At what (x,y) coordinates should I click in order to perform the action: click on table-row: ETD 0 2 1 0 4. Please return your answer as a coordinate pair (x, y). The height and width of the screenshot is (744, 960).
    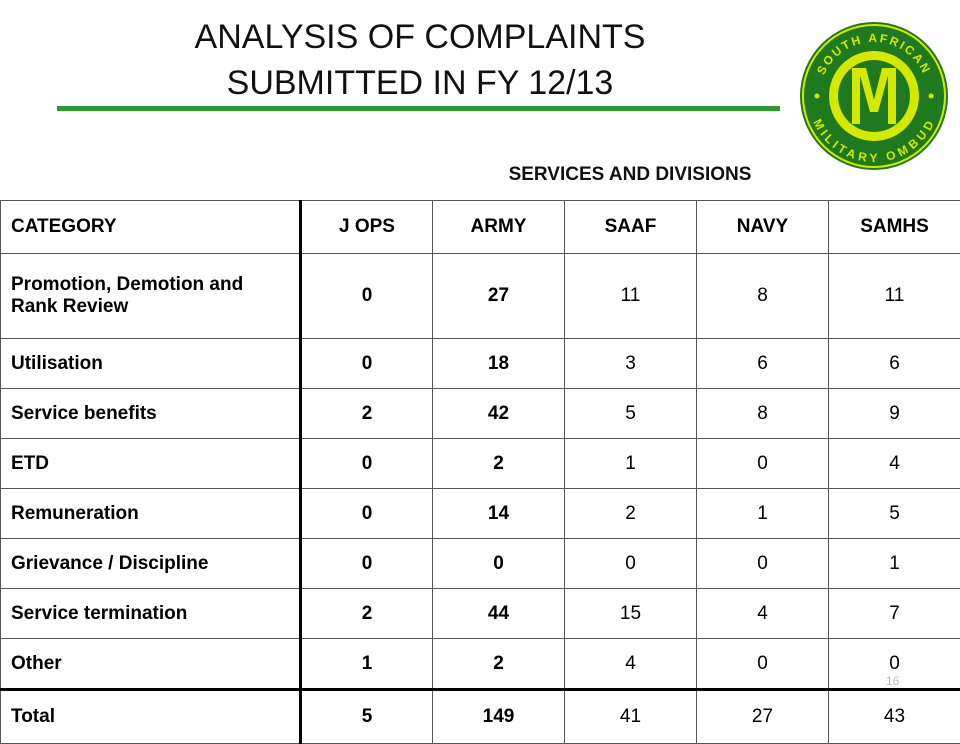
    Looking at the image, I should click on (480, 464).